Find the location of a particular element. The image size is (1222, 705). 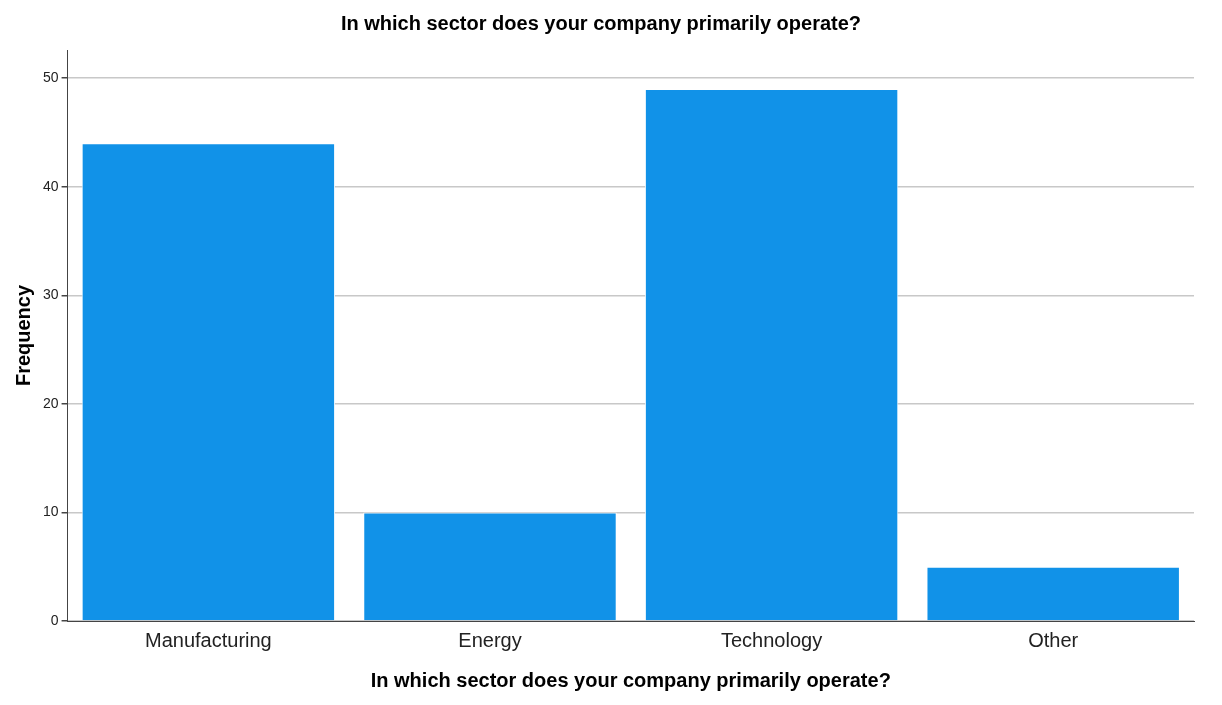

y-tick-label: 0 is located at coordinates (54, 619).